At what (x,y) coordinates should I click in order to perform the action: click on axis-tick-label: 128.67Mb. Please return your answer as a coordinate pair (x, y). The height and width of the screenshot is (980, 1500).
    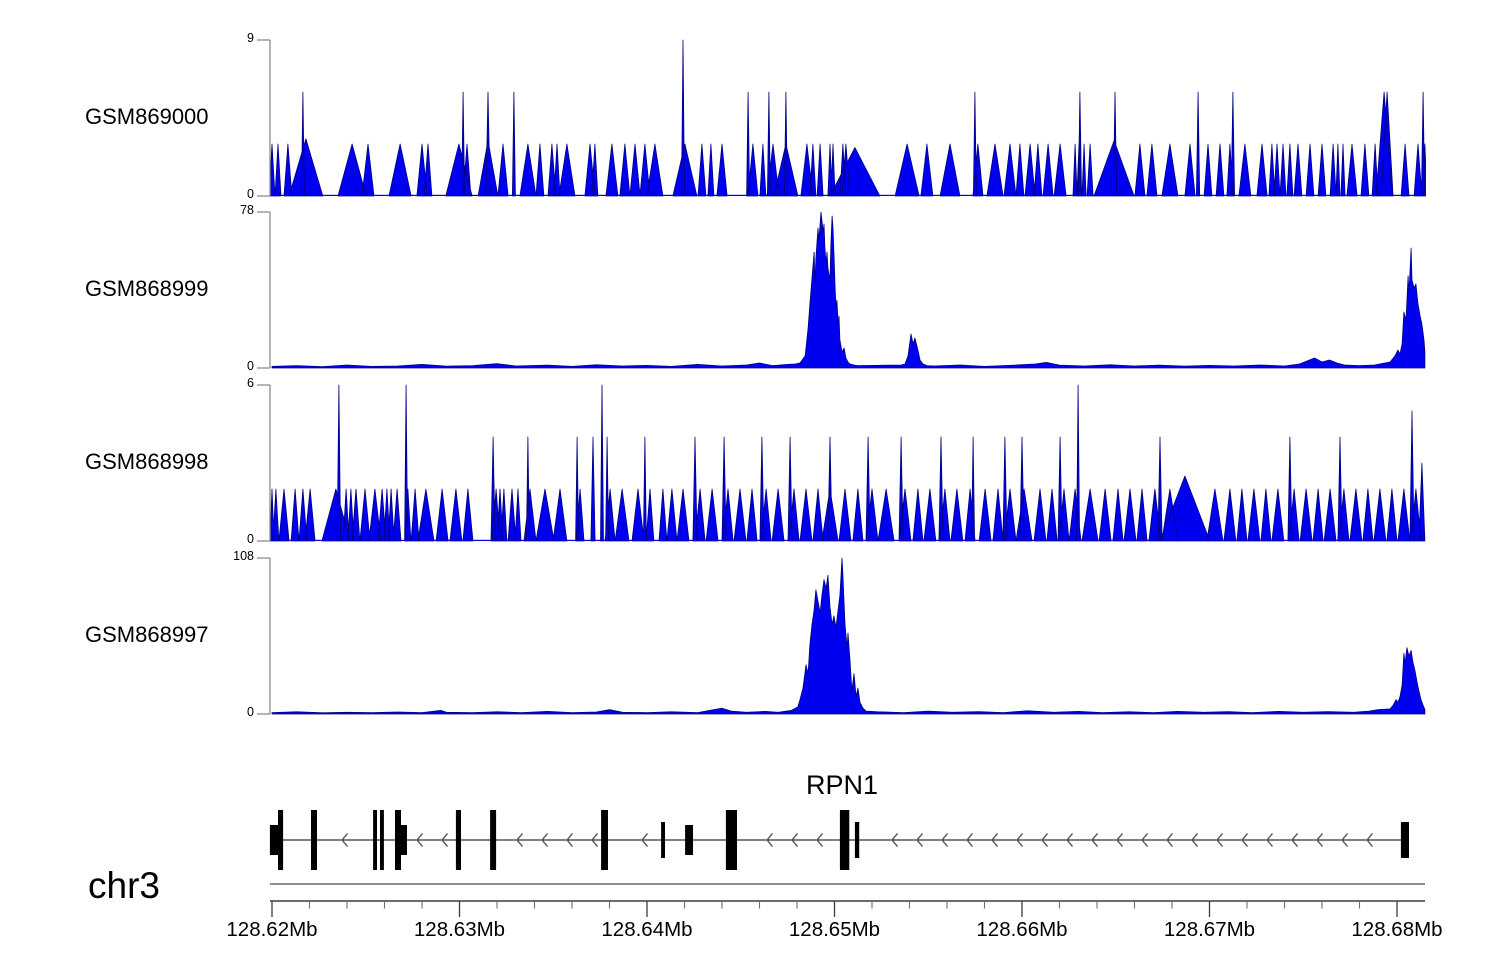
    Looking at the image, I should click on (1209, 929).